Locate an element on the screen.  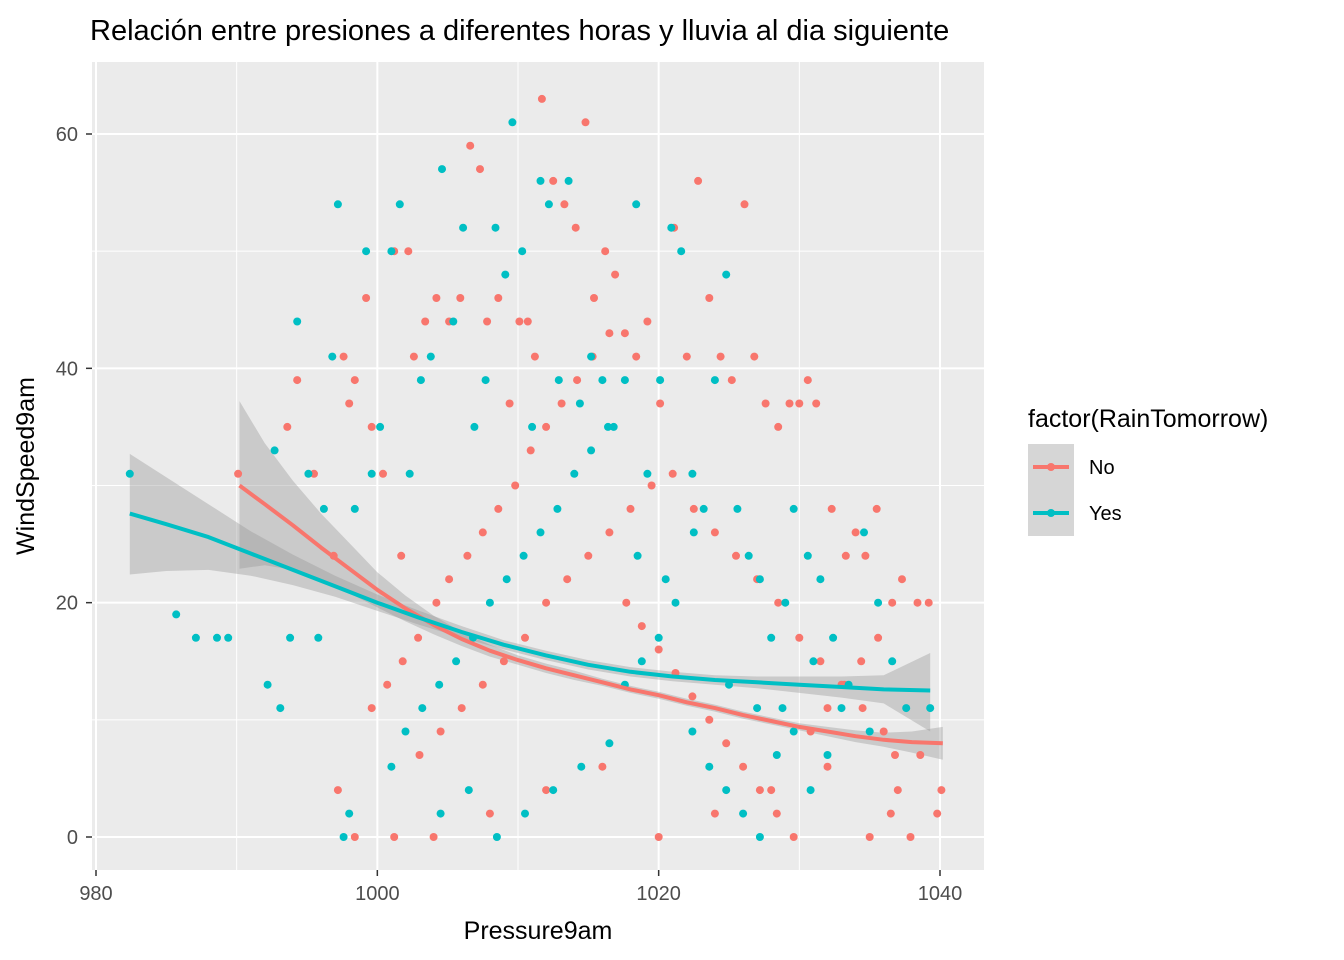
x-tick-label: 980 is located at coordinates (95, 894).